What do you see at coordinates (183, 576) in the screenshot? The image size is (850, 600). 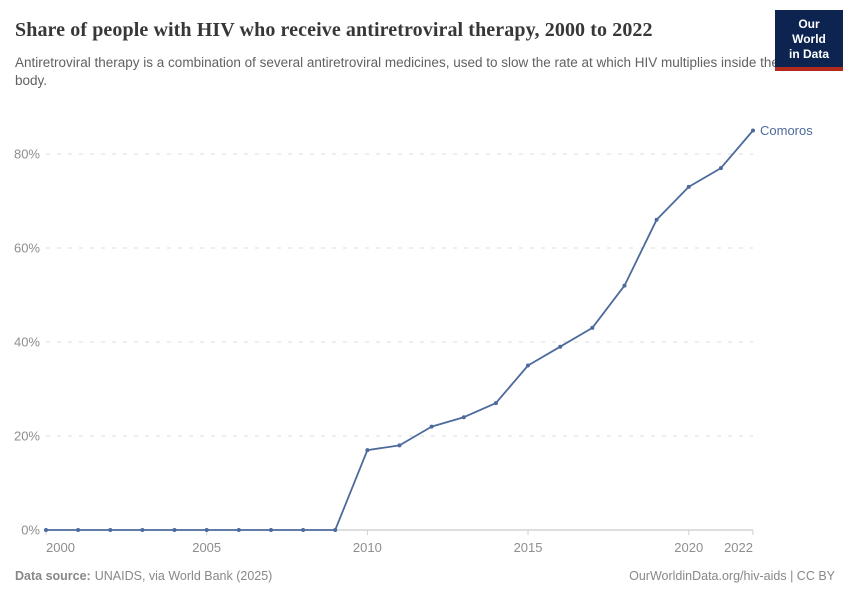 I see `data-source-text: UNAIDS, via World Bank (2025)` at bounding box center [183, 576].